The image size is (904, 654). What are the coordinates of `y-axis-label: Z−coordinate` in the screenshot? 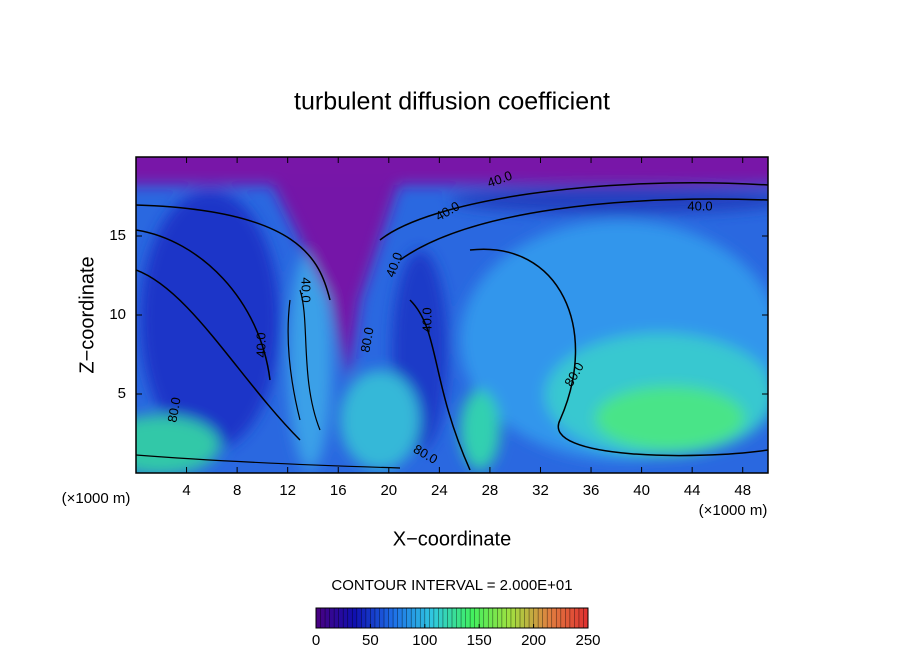 It's located at (87, 314).